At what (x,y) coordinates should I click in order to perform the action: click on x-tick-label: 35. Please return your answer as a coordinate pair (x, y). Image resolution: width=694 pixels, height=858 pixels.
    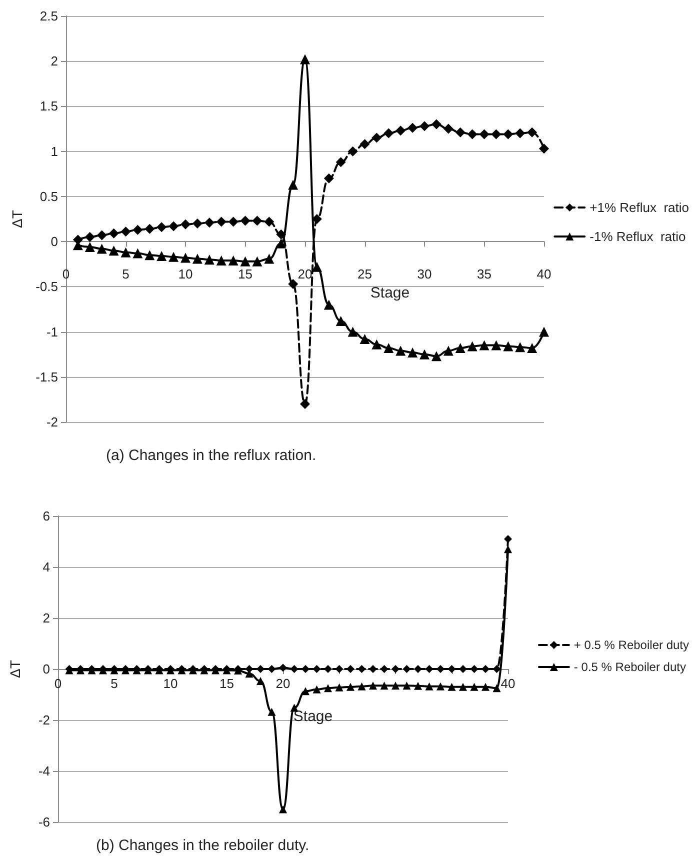
    Looking at the image, I should click on (484, 274).